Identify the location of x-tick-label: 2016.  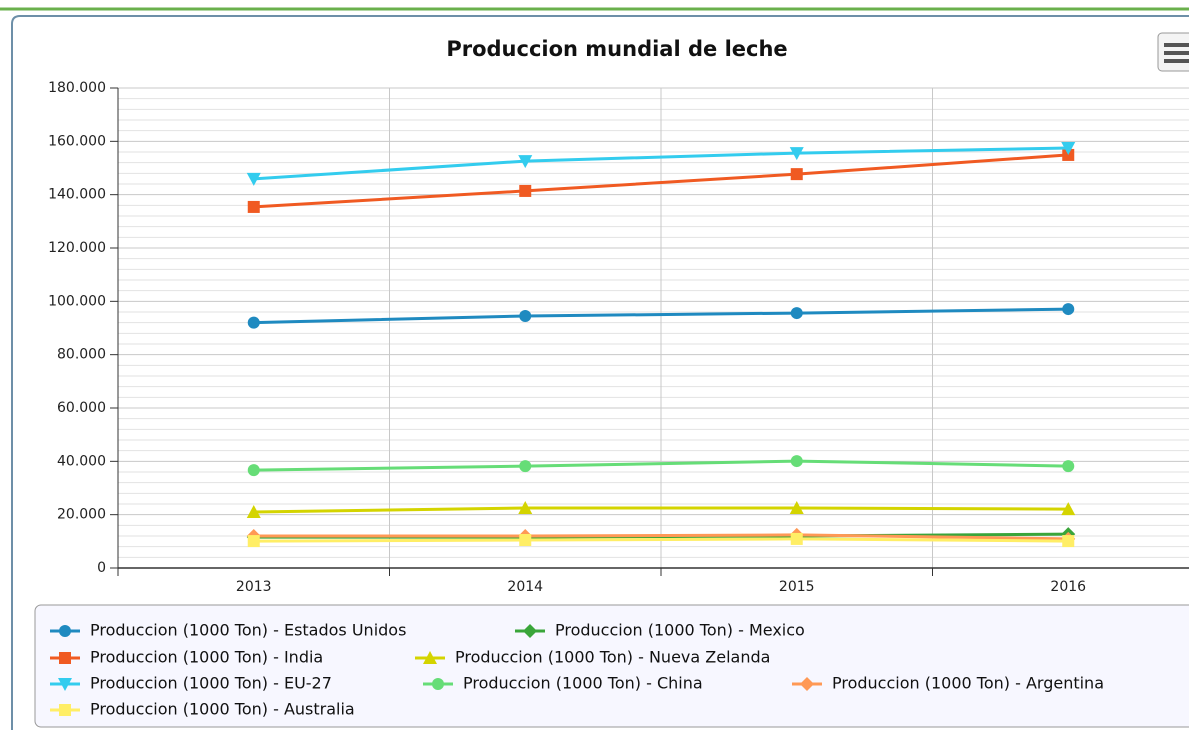
(1068, 587).